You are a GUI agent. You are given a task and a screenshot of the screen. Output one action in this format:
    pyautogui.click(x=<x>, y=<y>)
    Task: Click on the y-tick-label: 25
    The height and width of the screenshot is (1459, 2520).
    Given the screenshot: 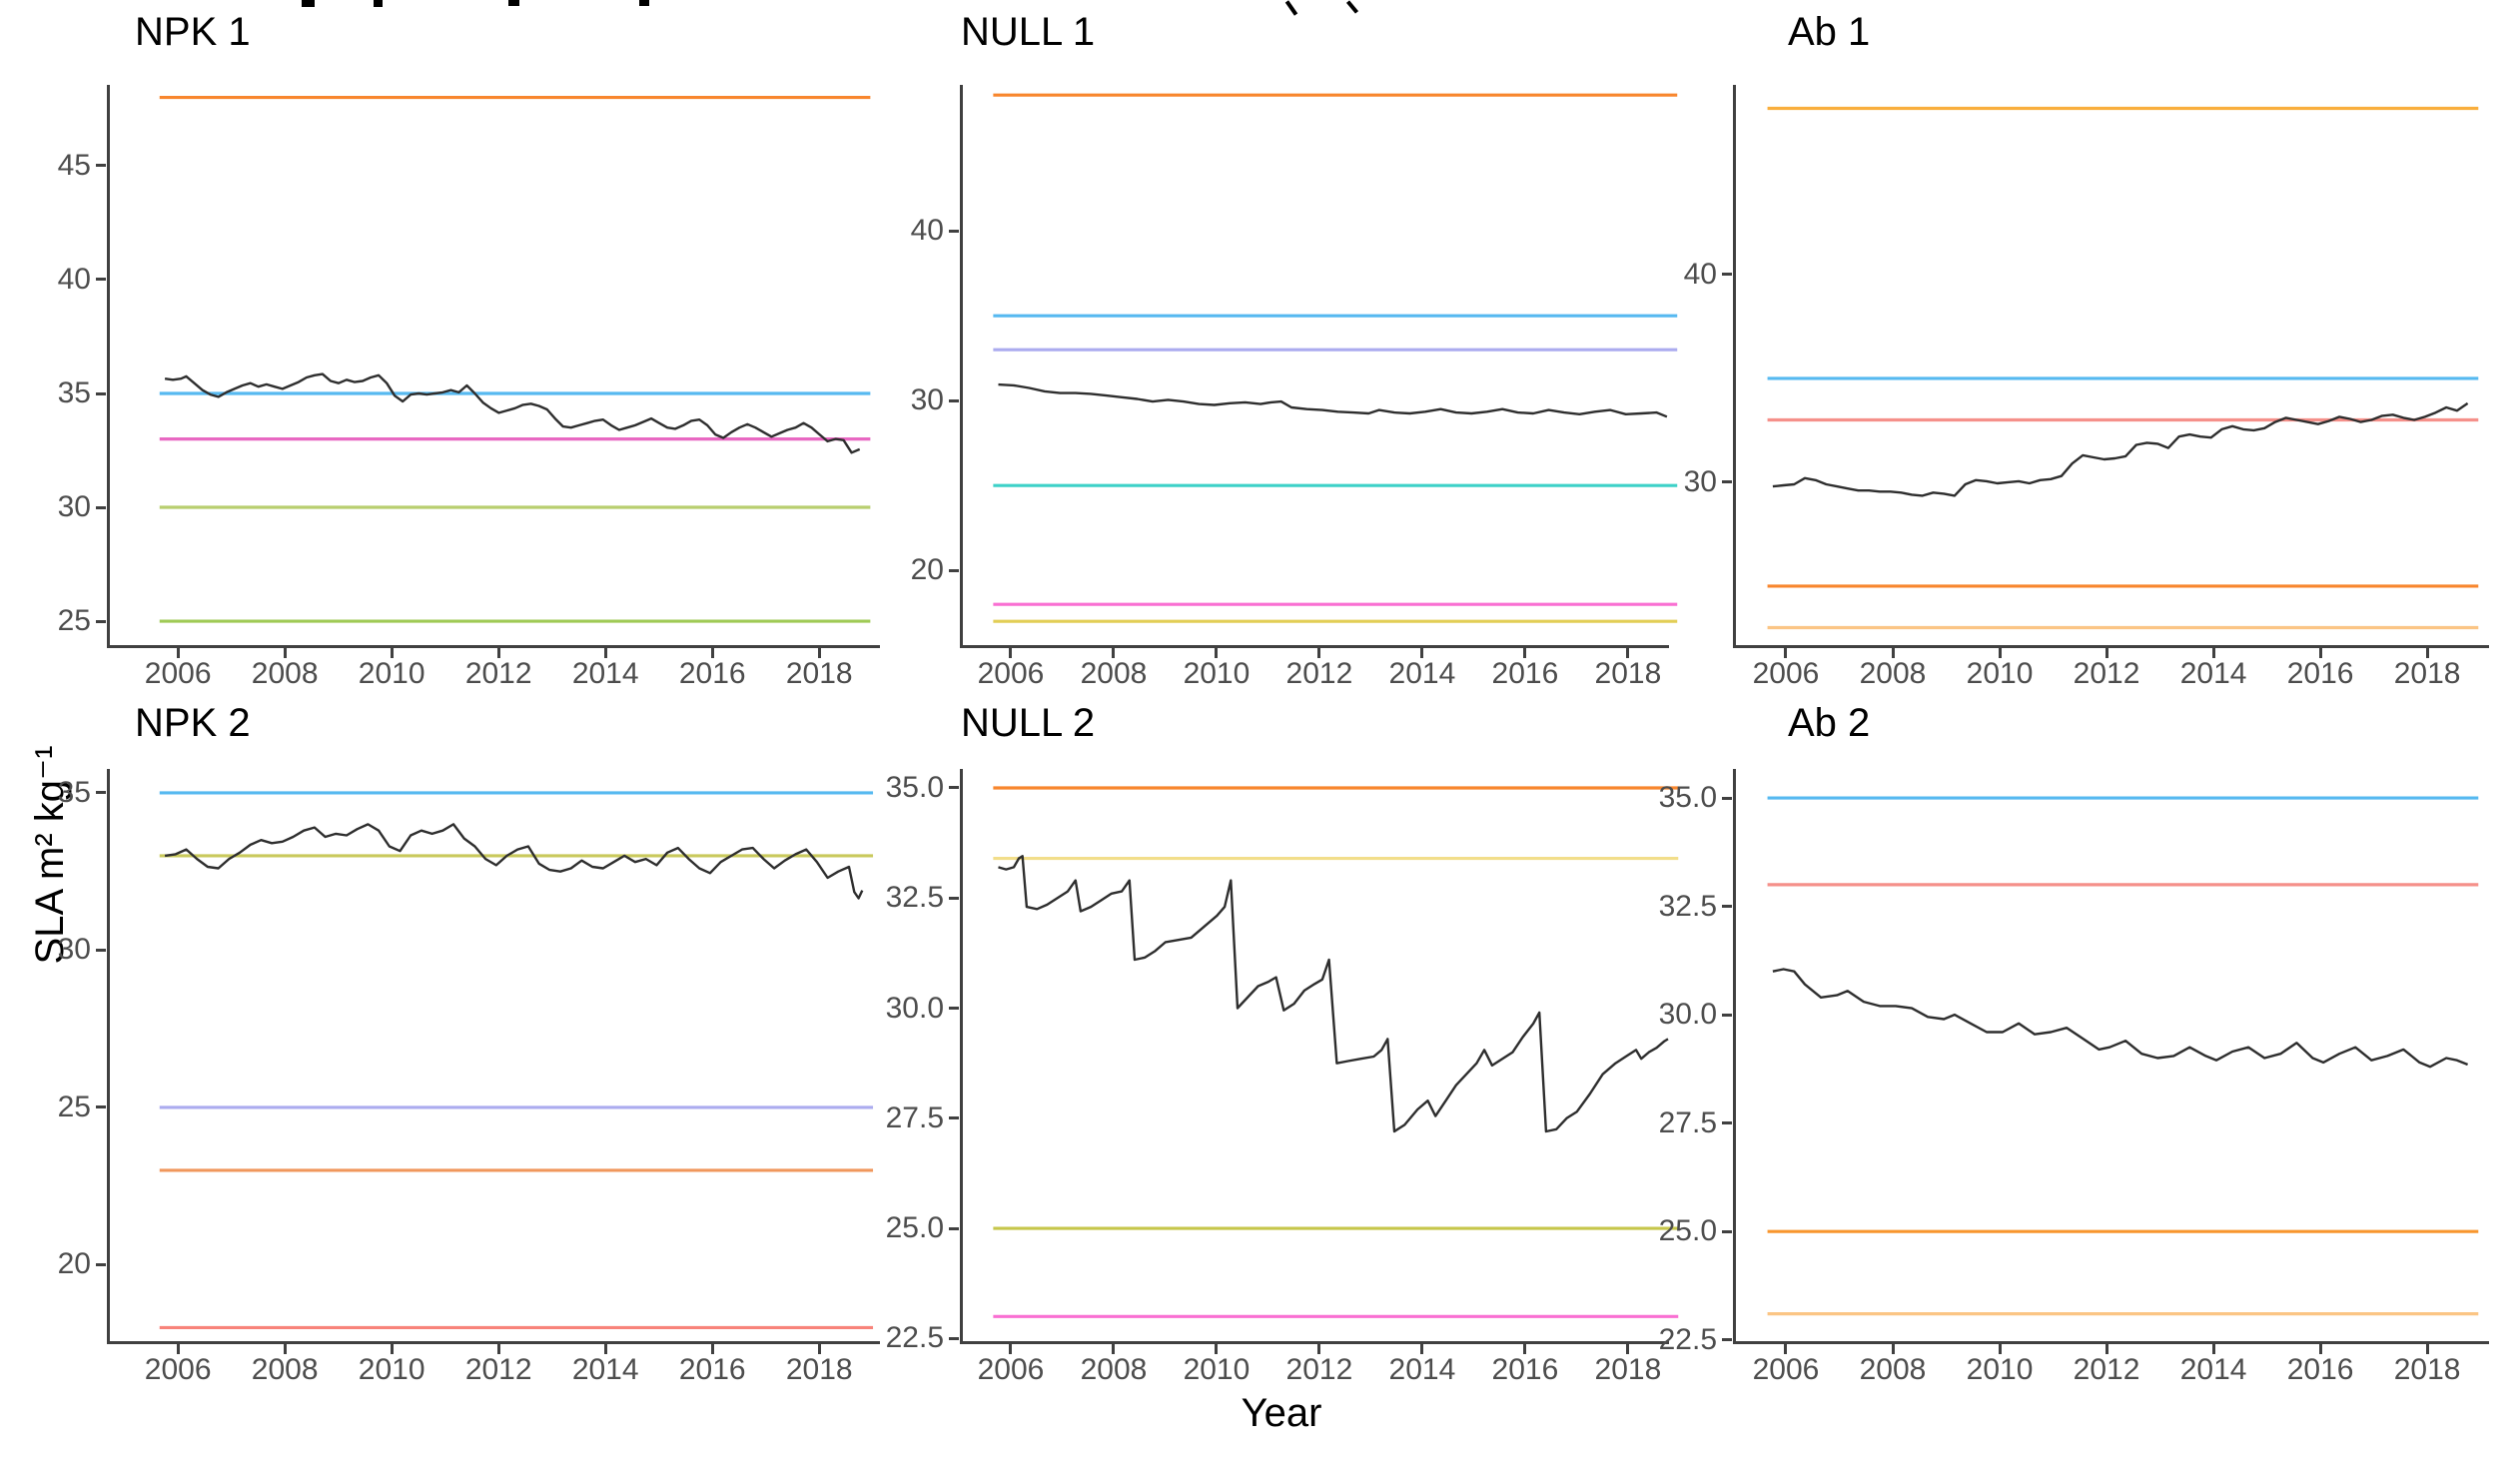 What is the action you would take?
    pyautogui.click(x=74, y=621)
    